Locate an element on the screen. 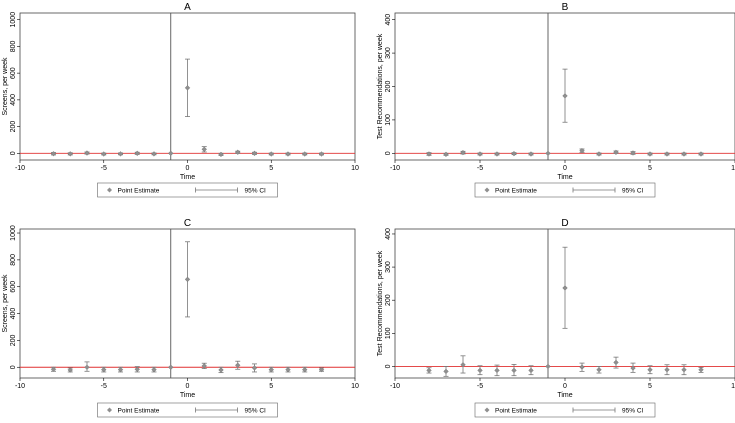 Image resolution: width=735 pixels, height=423 pixels. y-axis-label: Test Recommendations, per week is located at coordinates (380, 86).